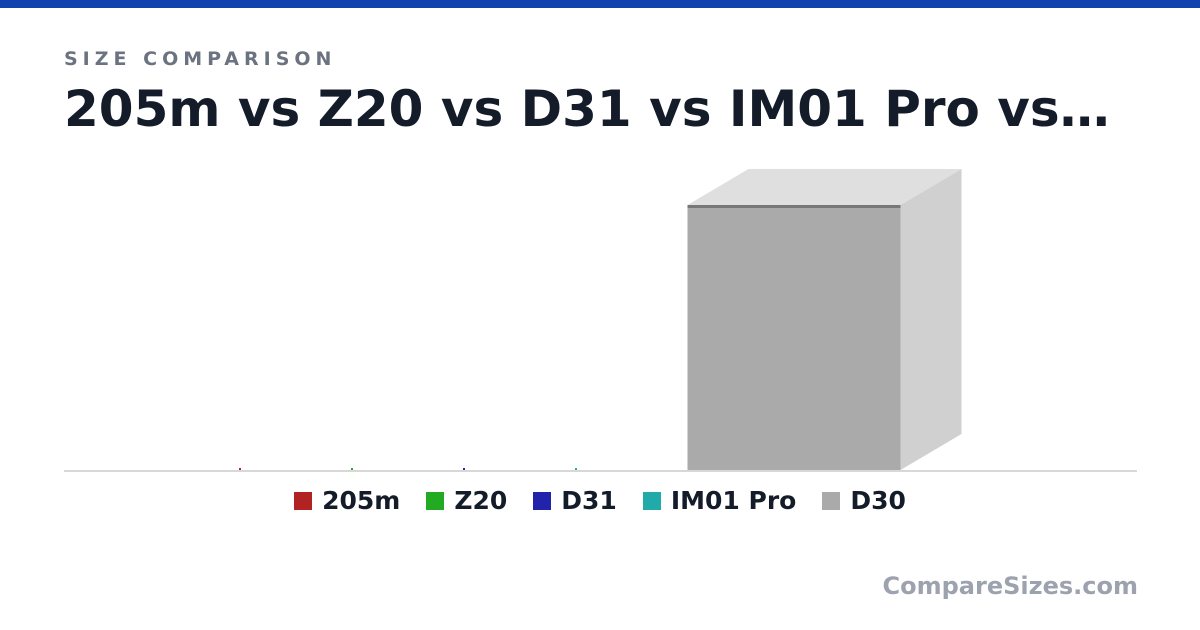 Image resolution: width=1200 pixels, height=630 pixels. What do you see at coordinates (794, 206) in the screenshot?
I see `bar-top-edge` at bounding box center [794, 206].